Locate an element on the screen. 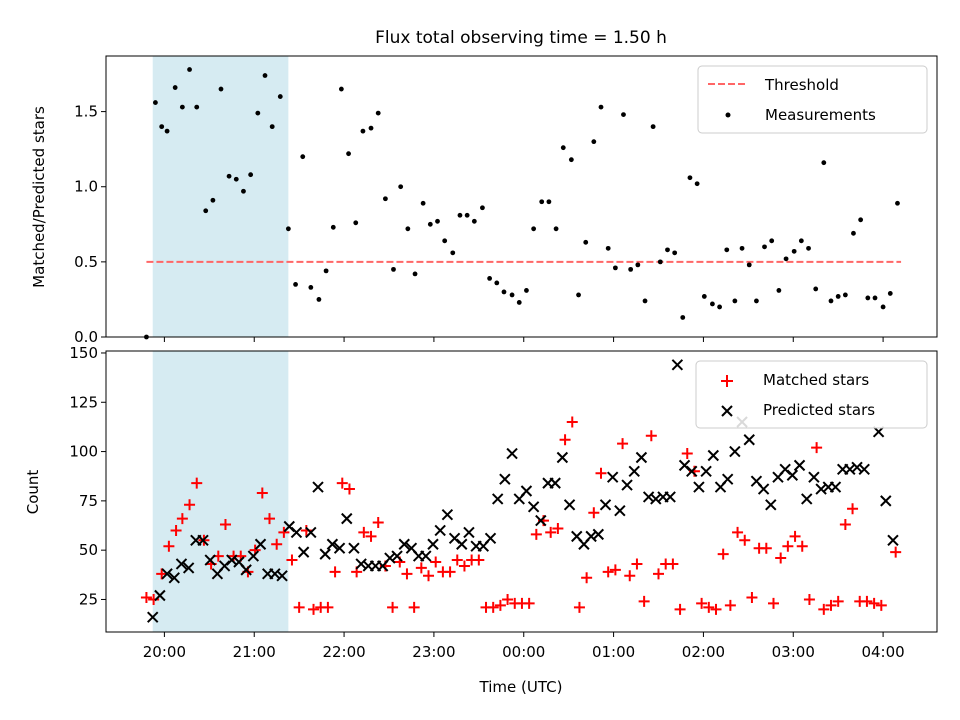 Image resolution: width=960 pixels, height=720 pixels. legend-matched-label: Matched stars is located at coordinates (816, 380).